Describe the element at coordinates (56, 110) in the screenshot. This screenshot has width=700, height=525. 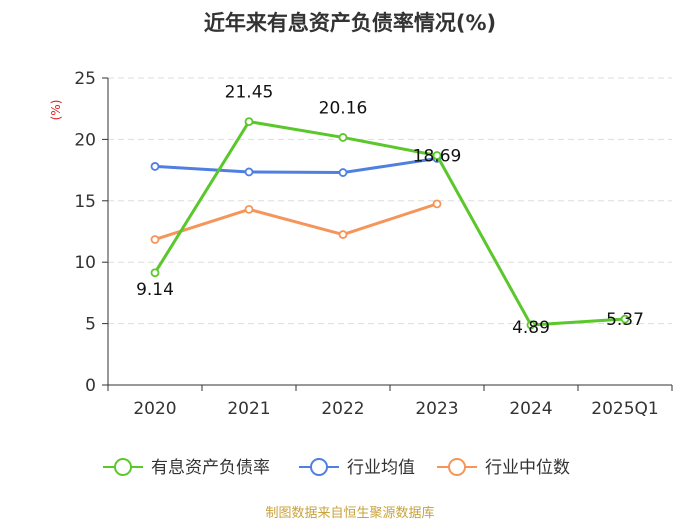
I see `y-axis-label: (%)` at that location.